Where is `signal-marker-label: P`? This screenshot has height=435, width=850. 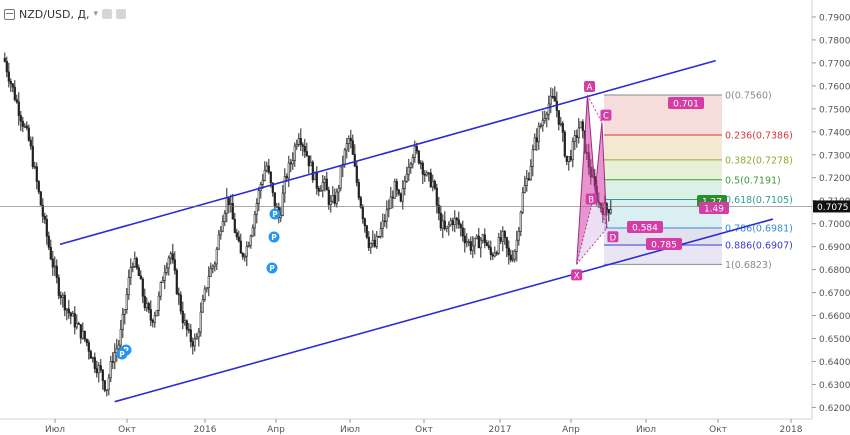 signal-marker-label: P is located at coordinates (274, 237).